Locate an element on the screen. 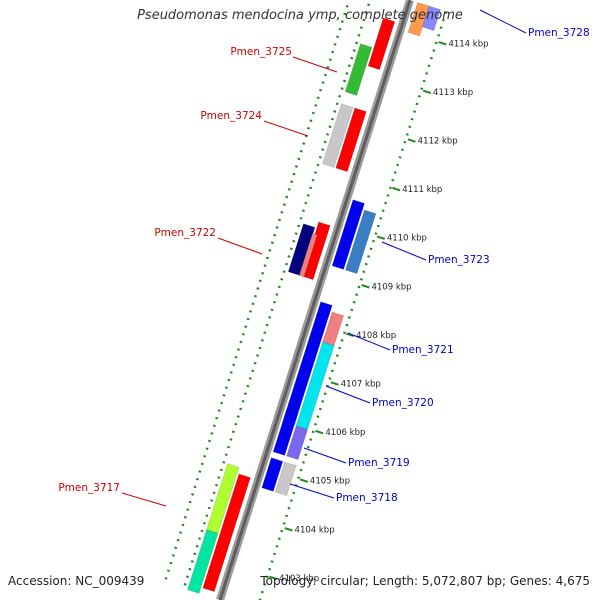  kbp-tick-label: 4106 kbp is located at coordinates (345, 433).